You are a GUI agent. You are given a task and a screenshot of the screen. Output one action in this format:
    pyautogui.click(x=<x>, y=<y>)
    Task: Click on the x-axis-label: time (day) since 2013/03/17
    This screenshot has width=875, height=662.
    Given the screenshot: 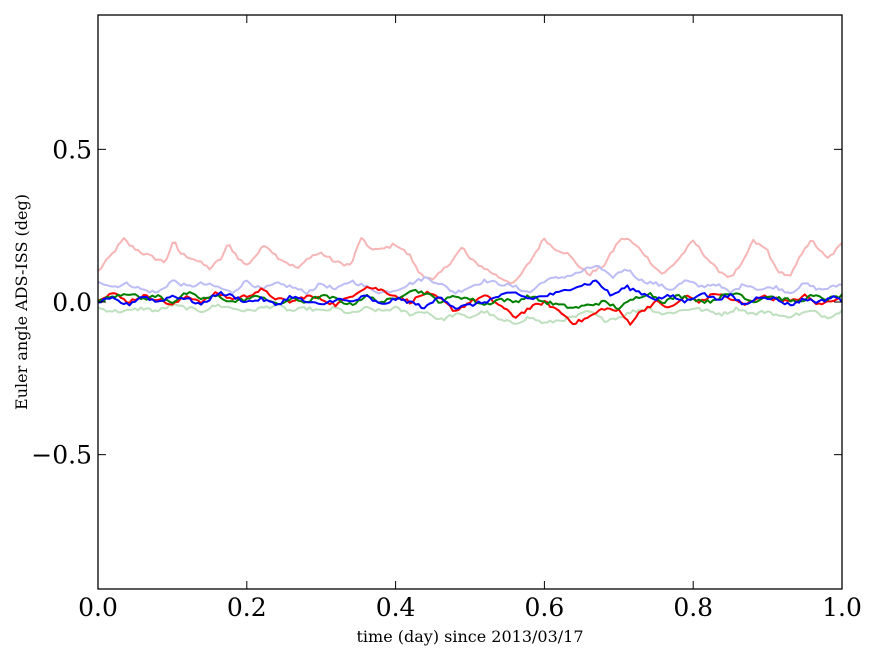 What is the action you would take?
    pyautogui.click(x=469, y=636)
    